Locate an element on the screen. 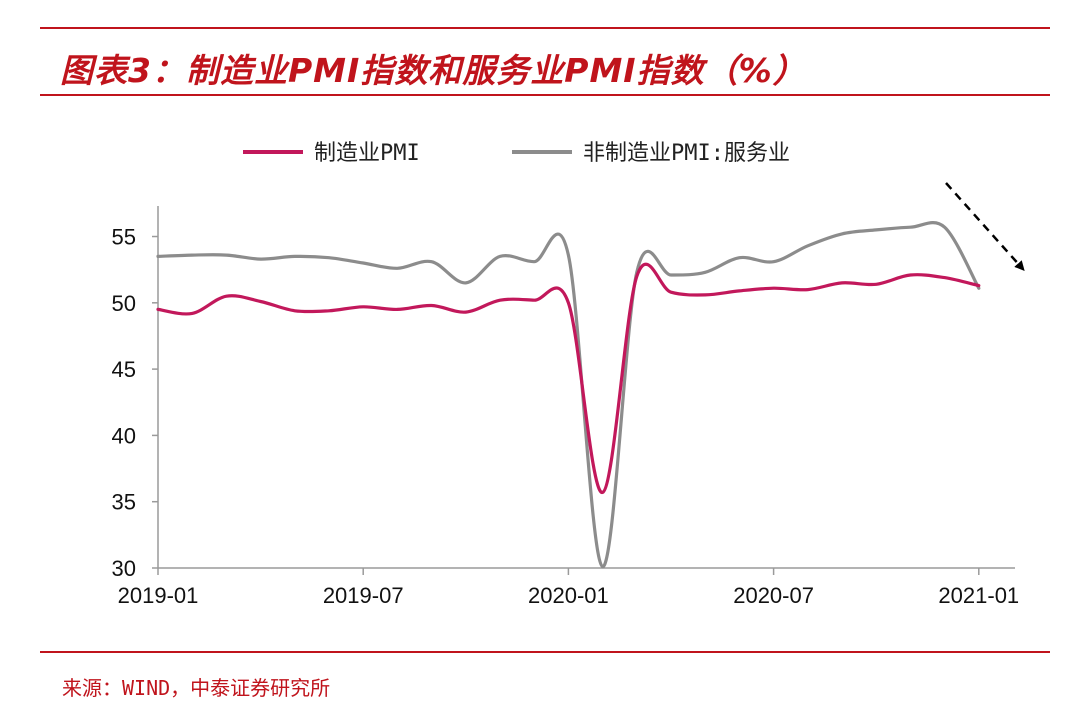 The height and width of the screenshot is (719, 1080). legend-label-services: 非制造业PMI:服务业 is located at coordinates (686, 153).